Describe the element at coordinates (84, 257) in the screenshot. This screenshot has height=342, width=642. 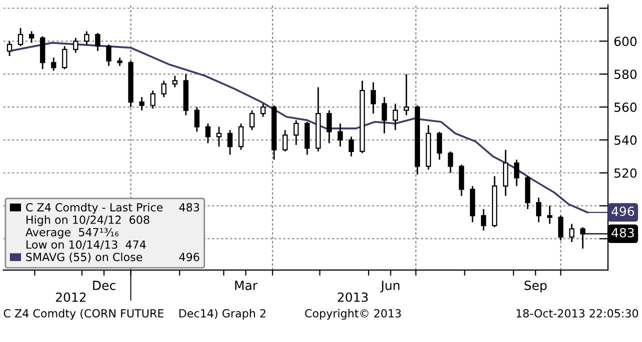
I see `legend-label: SMAVG (55) on Close` at that location.